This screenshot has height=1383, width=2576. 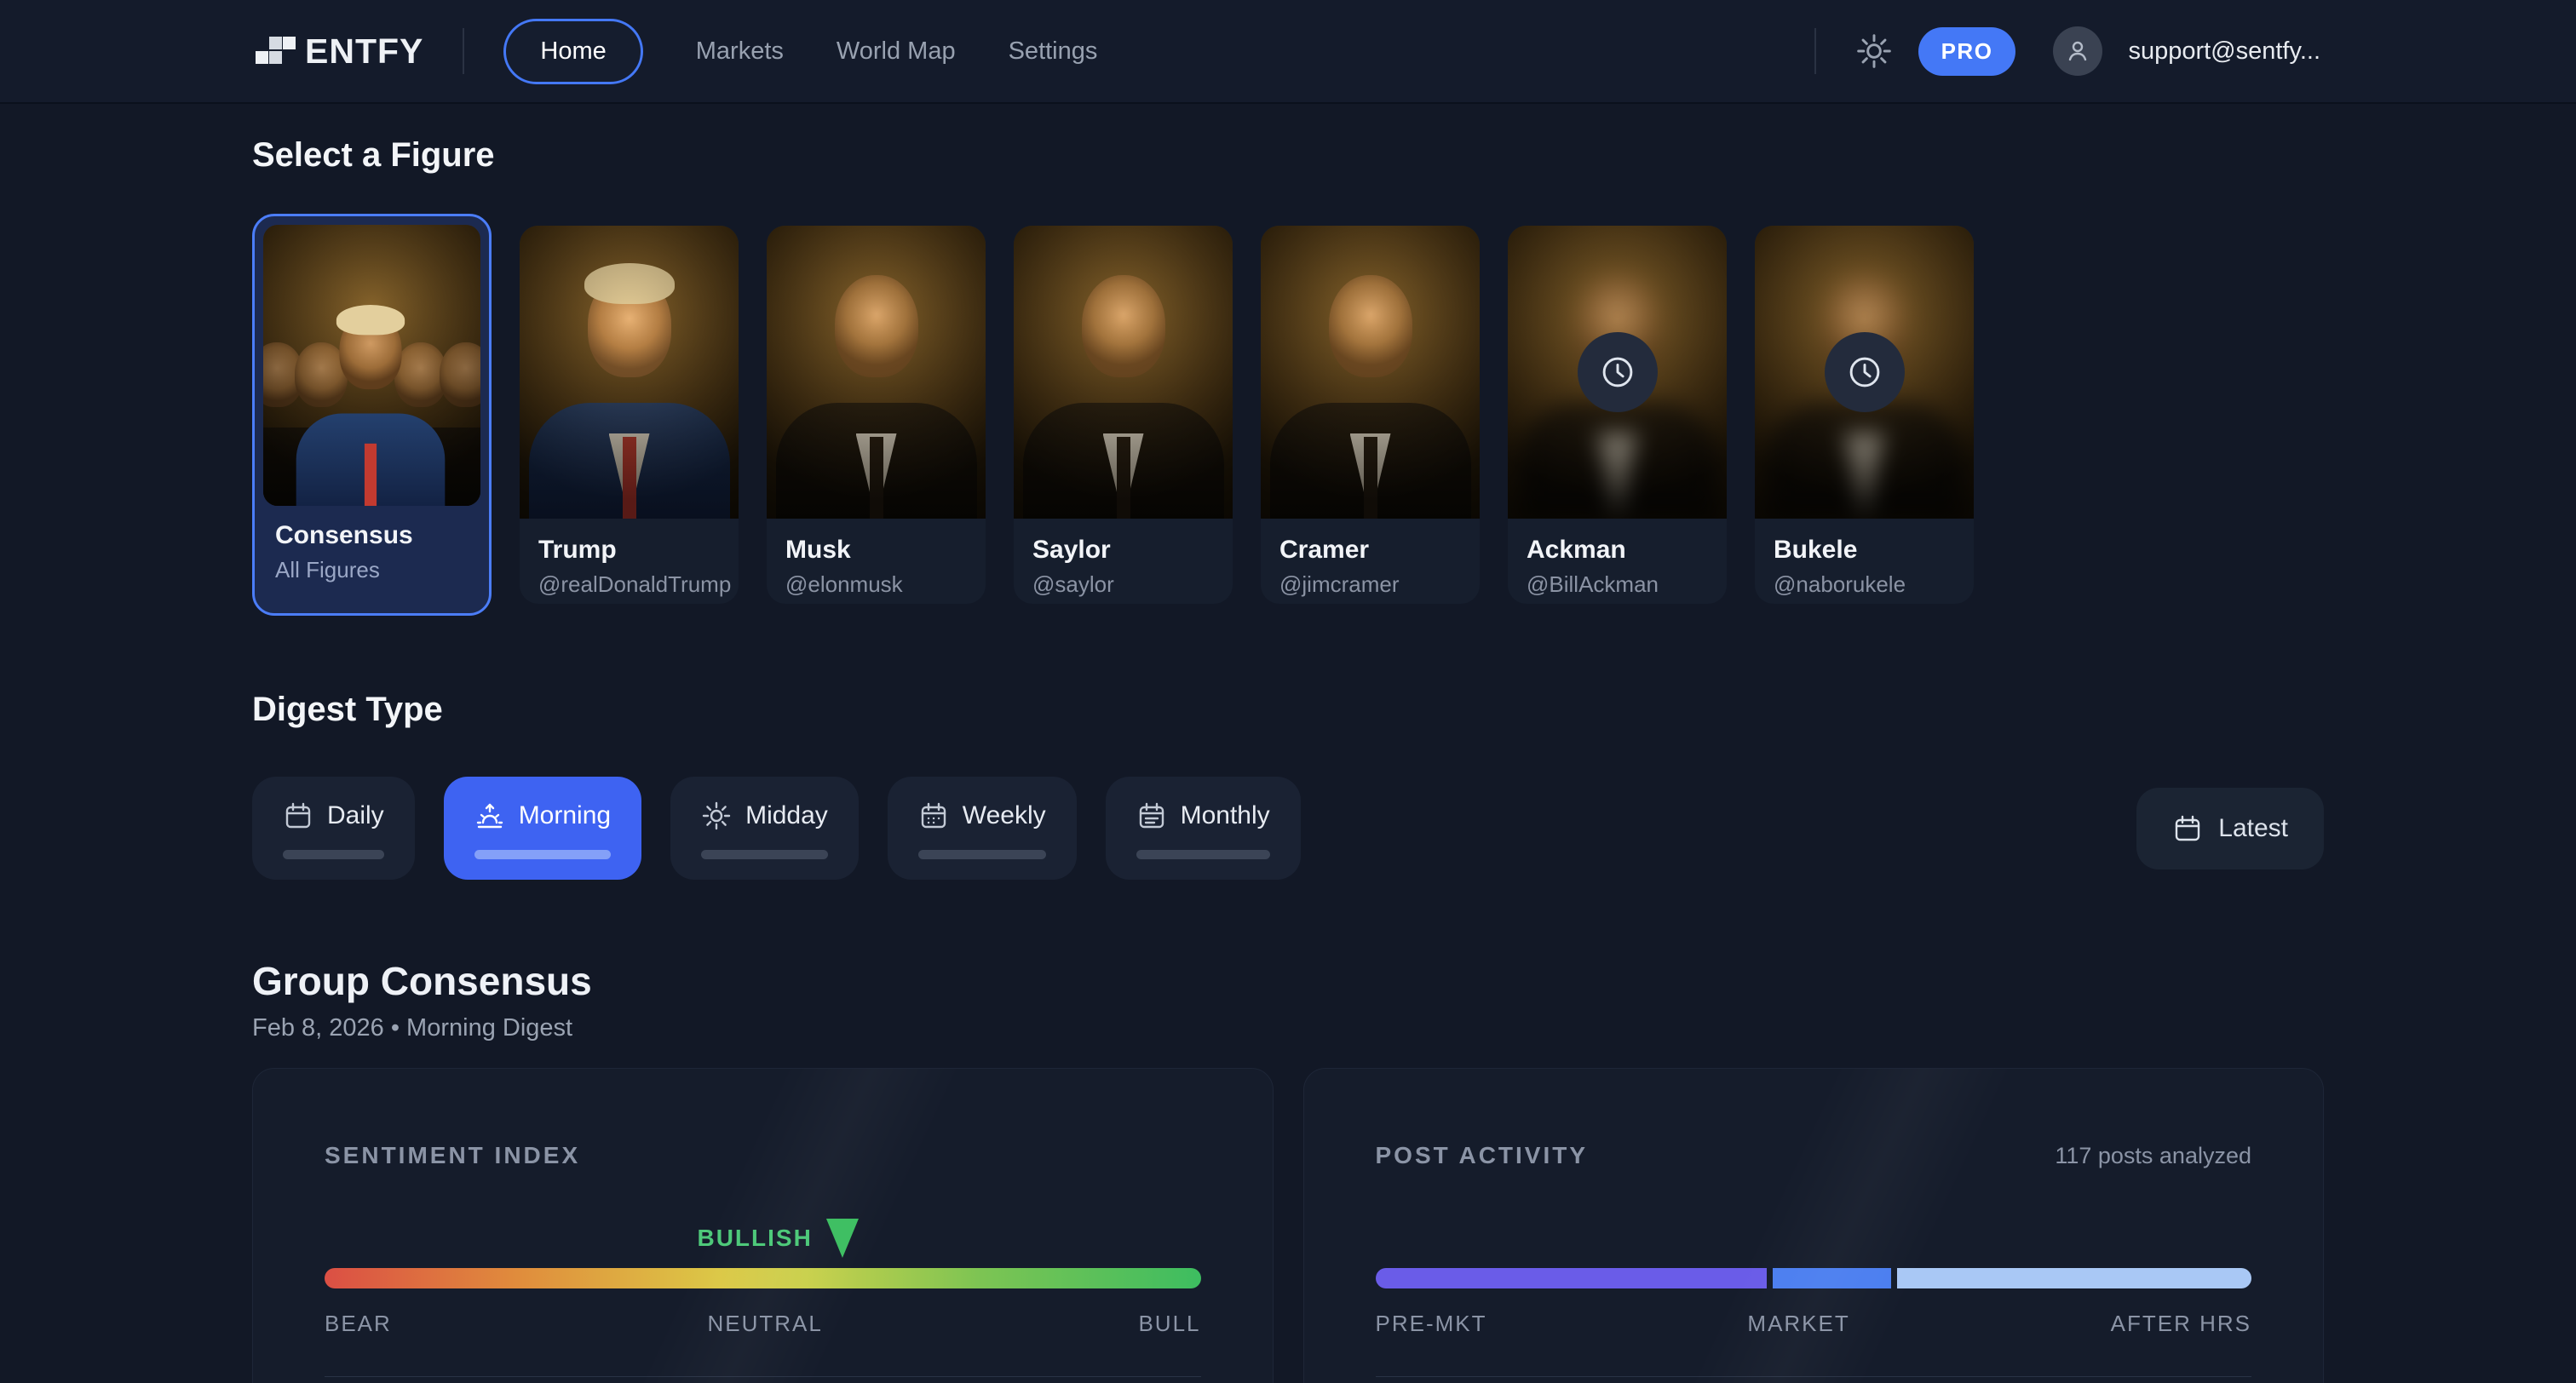 What do you see at coordinates (800, 51) in the screenshot?
I see `main-nav: Home Markets World Map Settings` at bounding box center [800, 51].